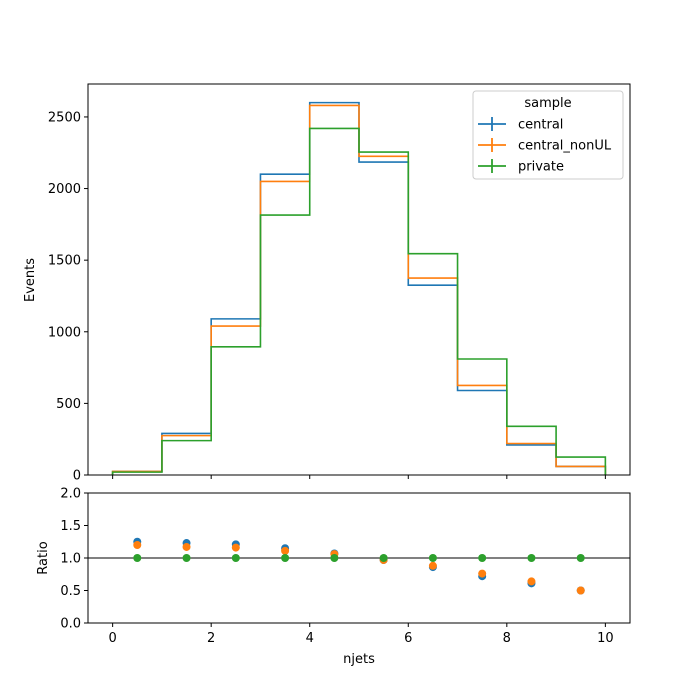 Image resolution: width=700 pixels, height=700 pixels. I want to click on ratio-x-tick-label: 2, so click(211, 638).